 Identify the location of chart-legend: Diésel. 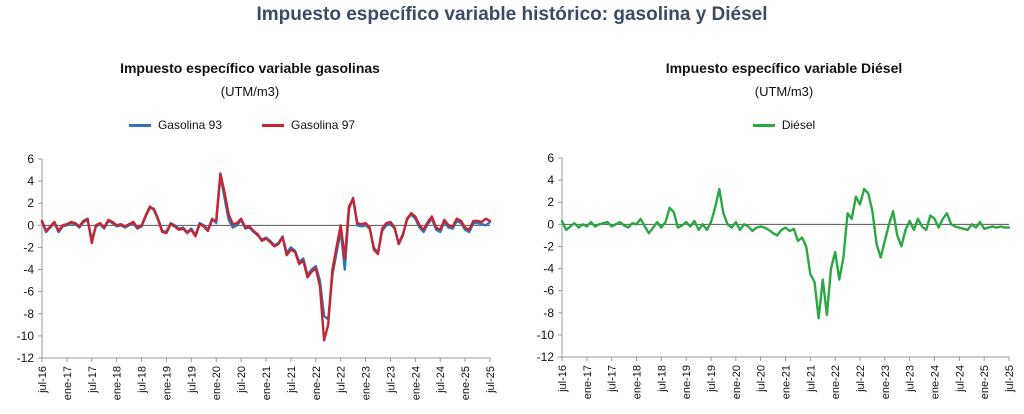
(776, 125).